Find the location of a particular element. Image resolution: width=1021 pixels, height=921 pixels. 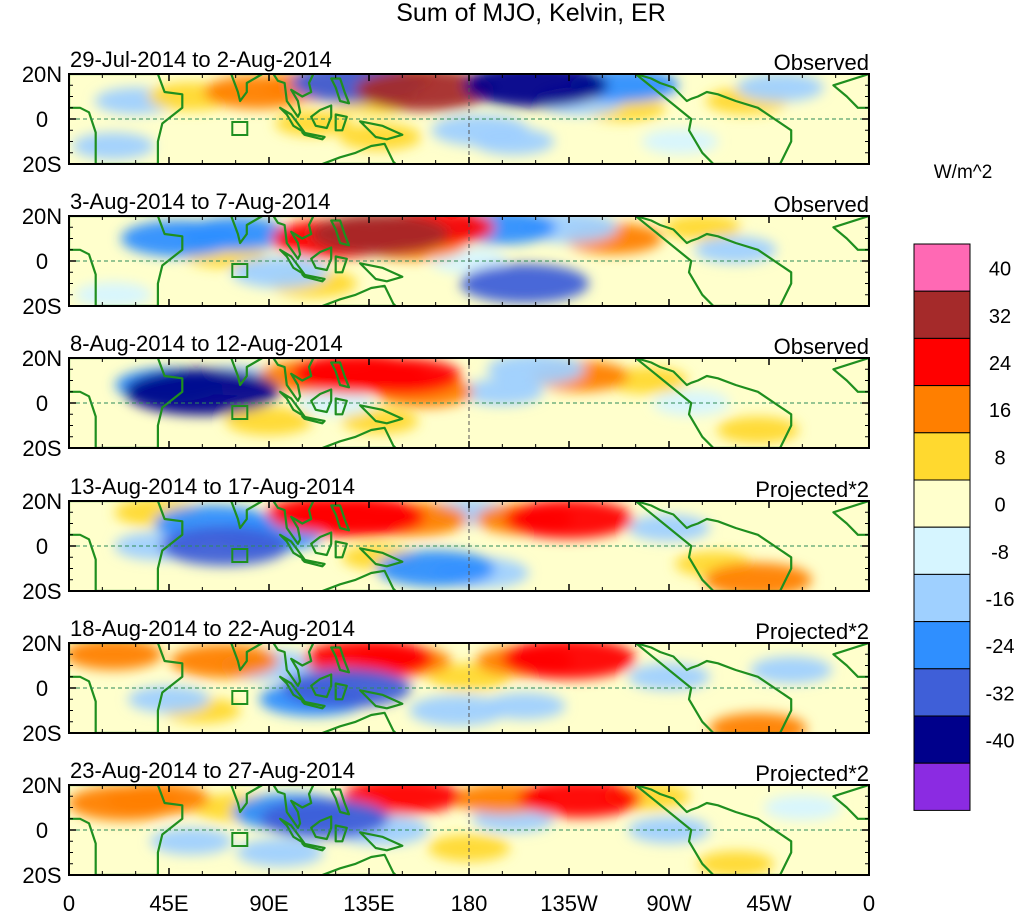

colorbar-level-label: 24 is located at coordinates (1000, 364).